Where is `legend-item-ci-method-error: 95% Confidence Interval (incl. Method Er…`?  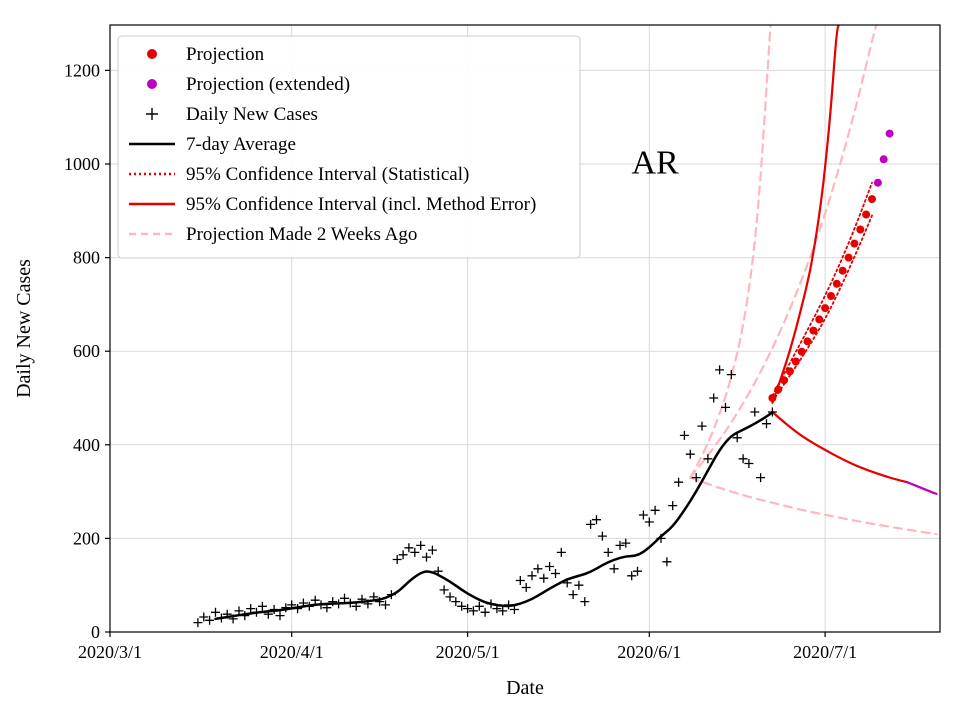 legend-item-ci-method-error: 95% Confidence Interval (incl. Method Er… is located at coordinates (332, 204).